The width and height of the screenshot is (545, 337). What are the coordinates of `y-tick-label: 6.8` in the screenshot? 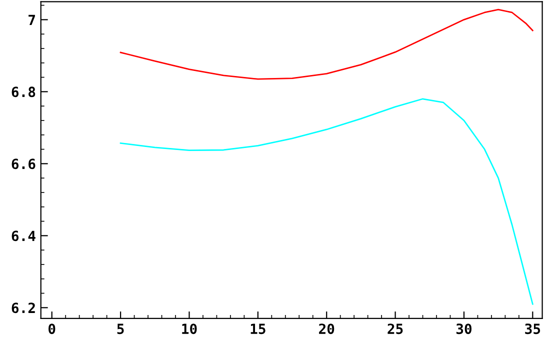 It's located at (24, 92).